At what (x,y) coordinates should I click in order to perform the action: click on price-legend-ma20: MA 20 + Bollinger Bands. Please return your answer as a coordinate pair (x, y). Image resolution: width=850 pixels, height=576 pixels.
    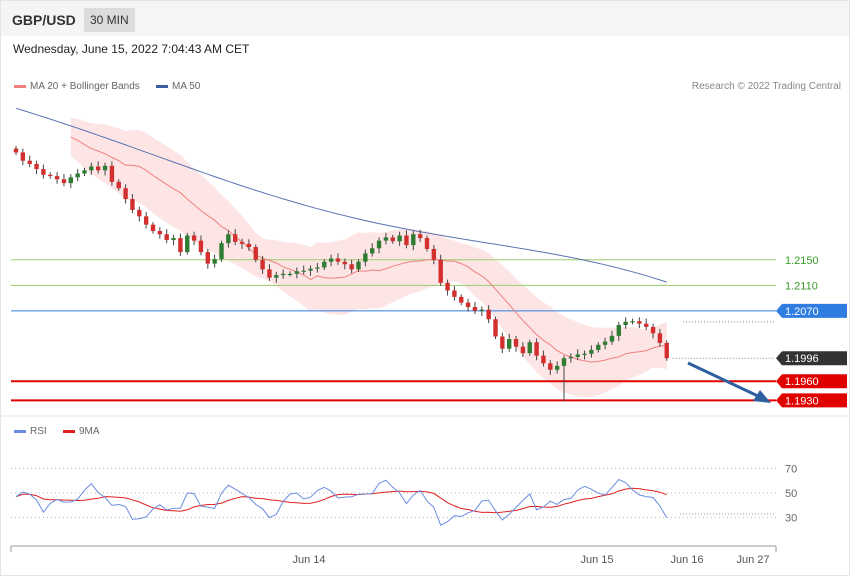
    Looking at the image, I should click on (77, 86).